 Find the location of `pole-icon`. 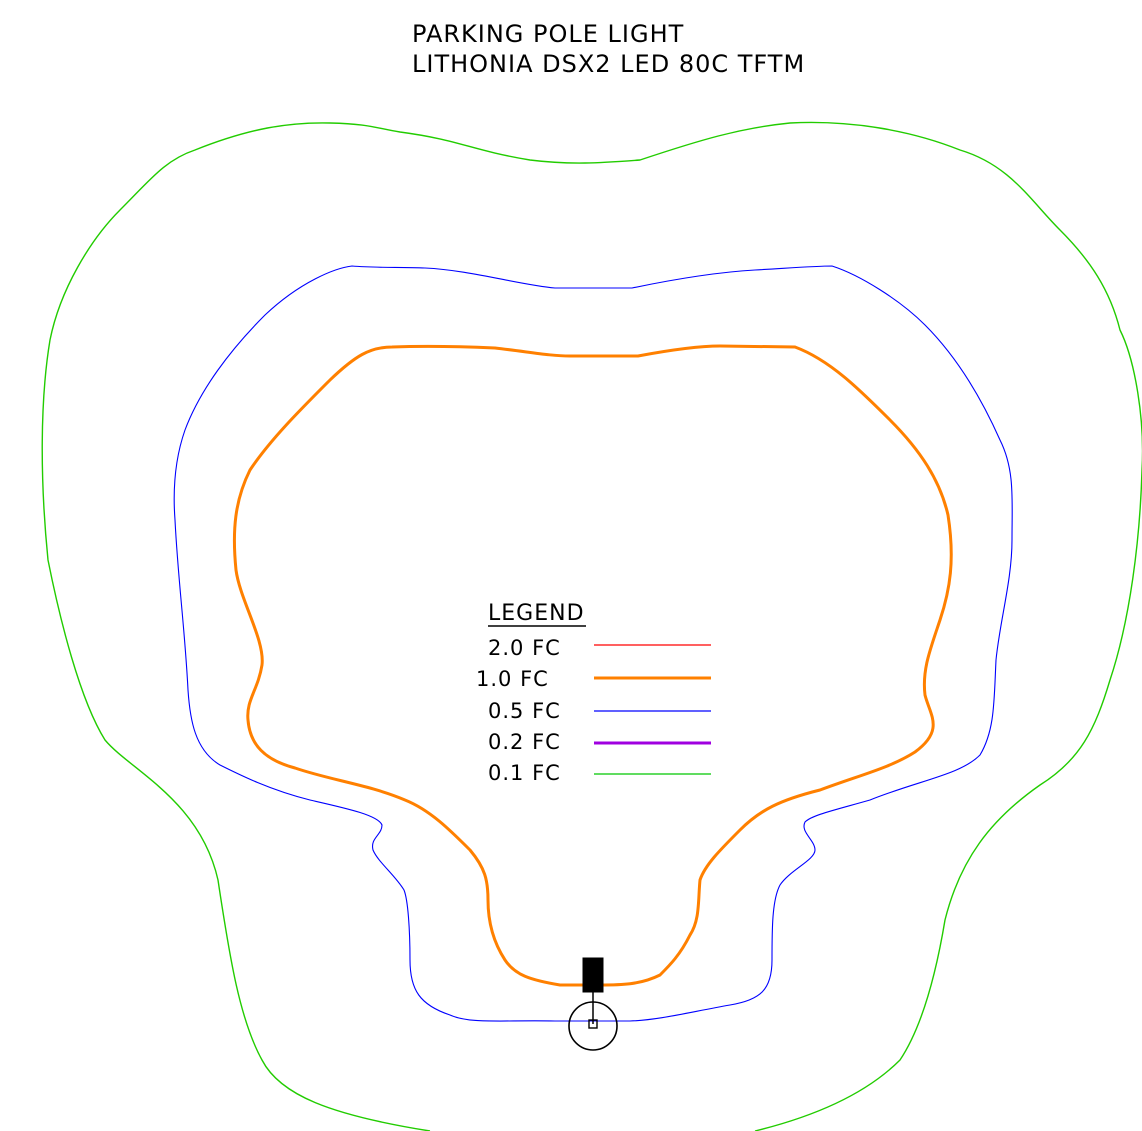

pole-icon is located at coordinates (593, 1024).